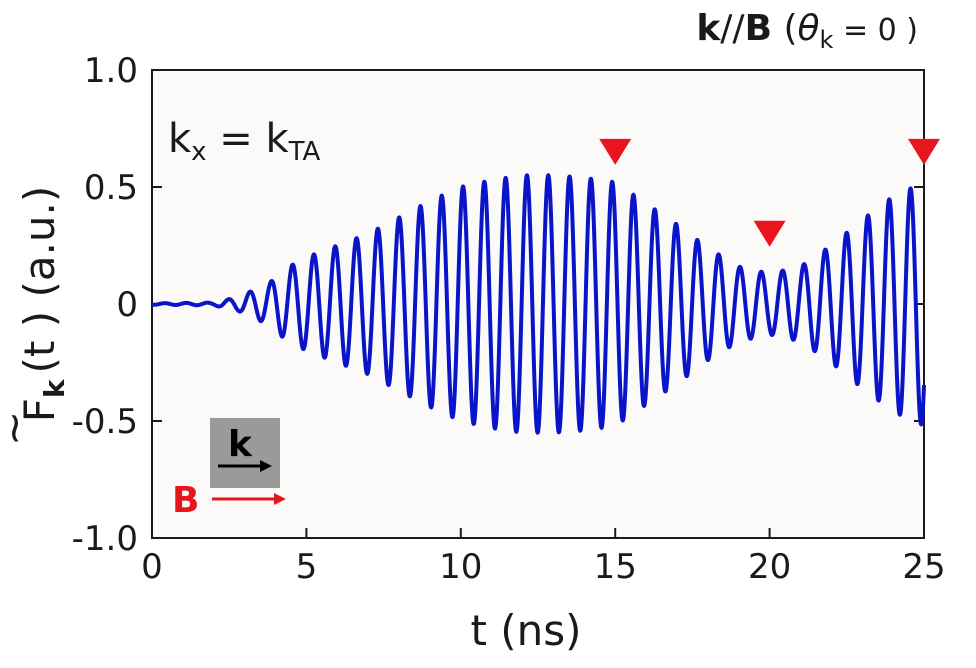 The height and width of the screenshot is (668, 976). What do you see at coordinates (307, 567) in the screenshot?
I see `x-tick-label: 5` at bounding box center [307, 567].